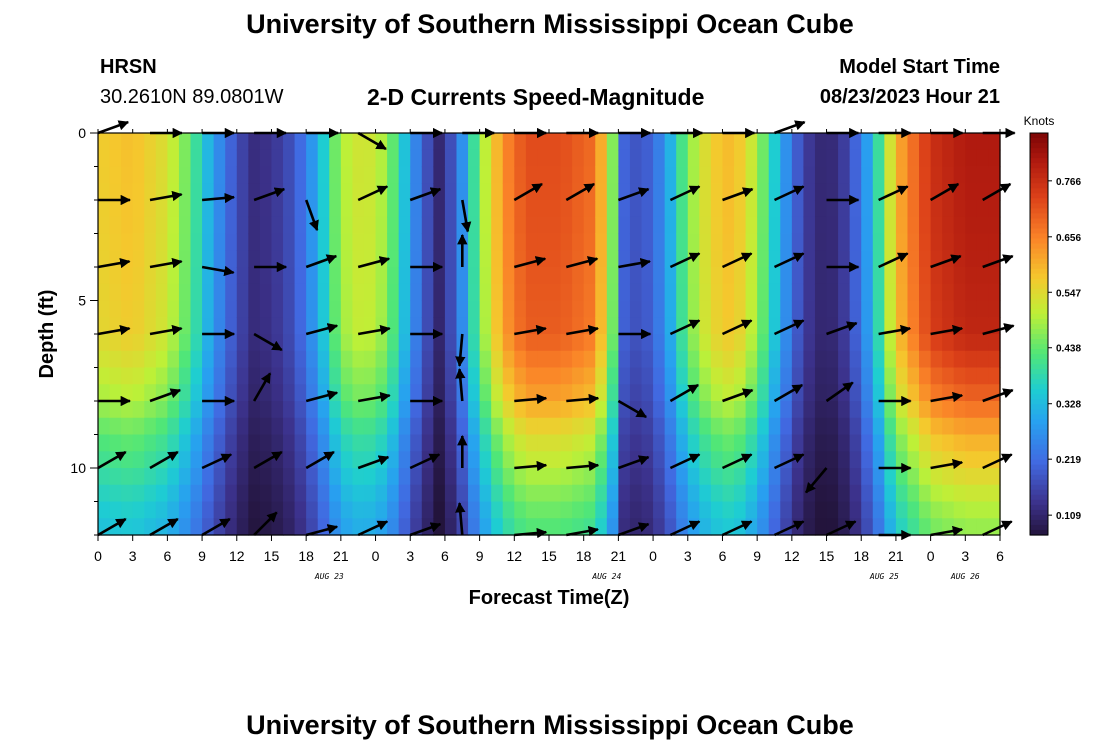 Image resolution: width=1100 pixels, height=750 pixels. What do you see at coordinates (965, 556) in the screenshot?
I see `x-tick-label: 3` at bounding box center [965, 556].